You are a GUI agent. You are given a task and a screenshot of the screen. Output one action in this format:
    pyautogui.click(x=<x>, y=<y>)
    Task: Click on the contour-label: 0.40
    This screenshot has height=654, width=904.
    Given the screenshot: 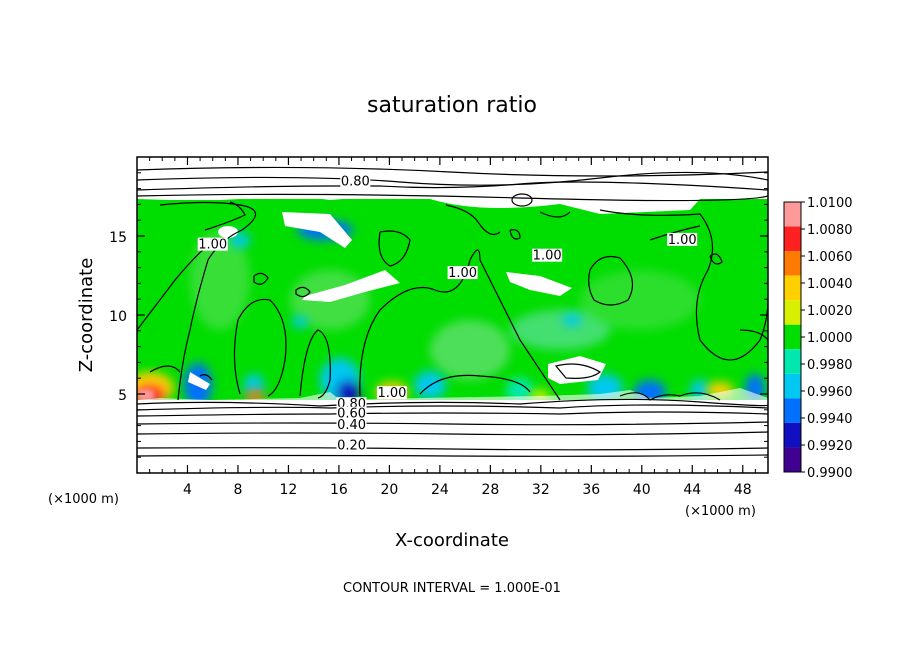 What is the action you would take?
    pyautogui.click(x=351, y=425)
    